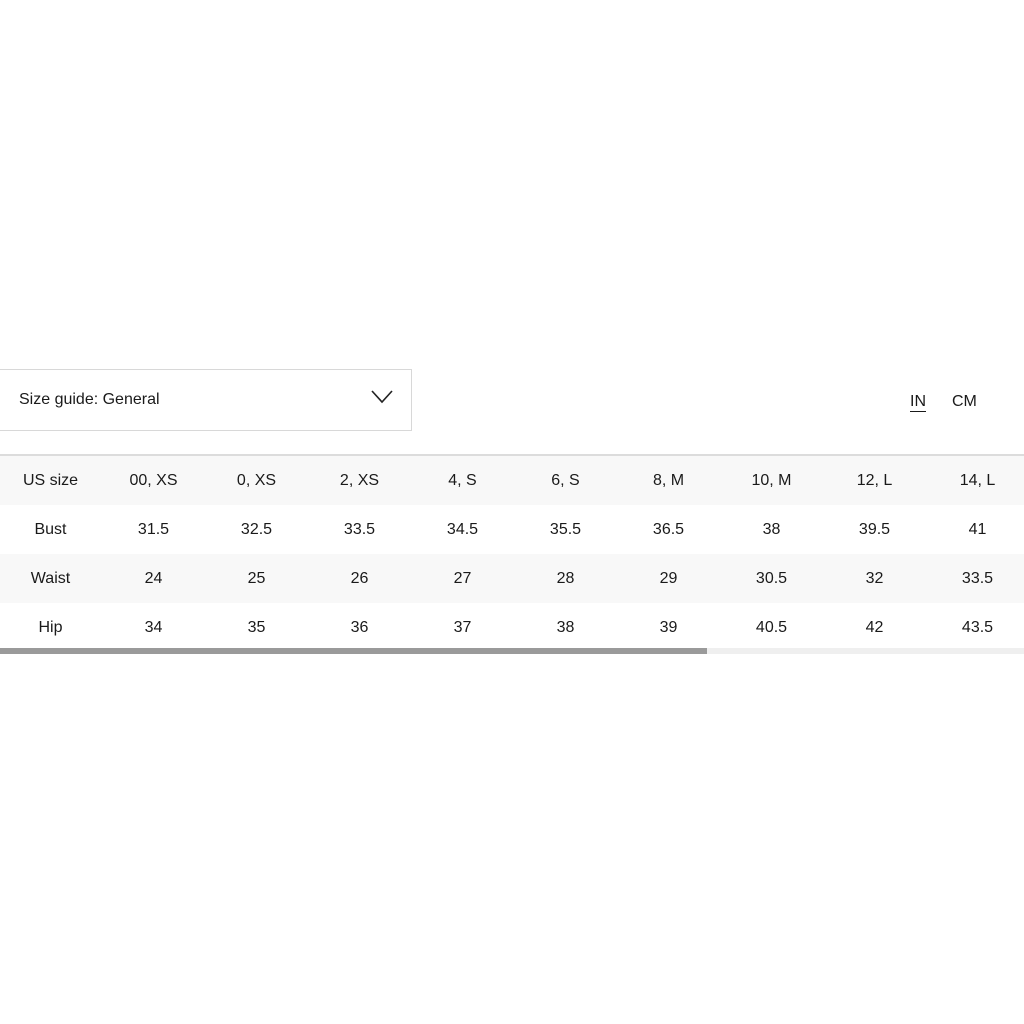  What do you see at coordinates (874, 480) in the screenshot?
I see `column-header: 12, L` at bounding box center [874, 480].